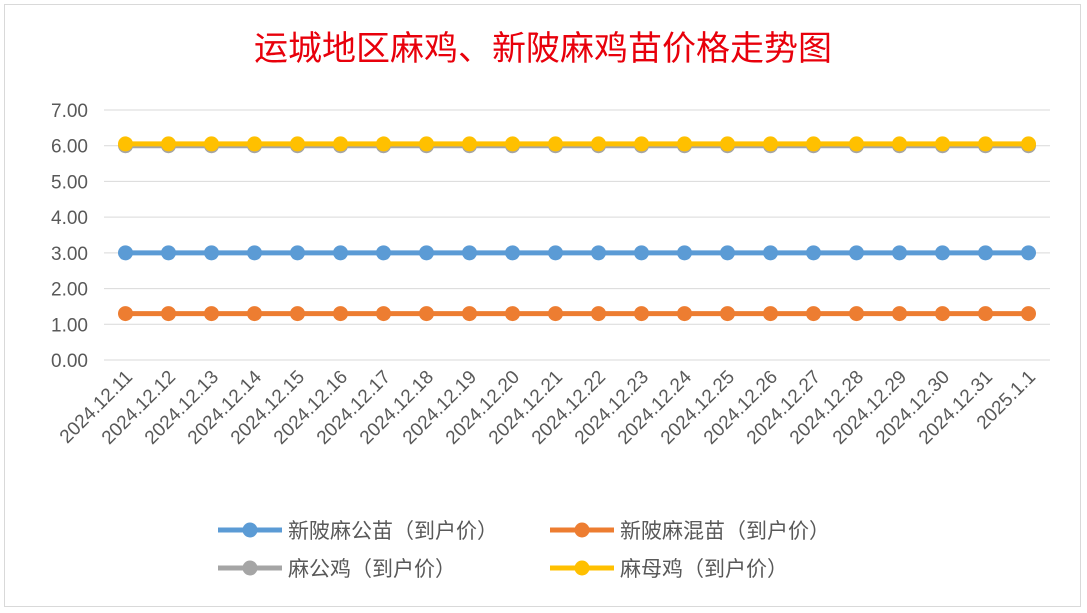  Describe the element at coordinates (543, 49) in the screenshot. I see `chart-title: 运城地区麻鸡、新陂麻鸡苗价格走势图` at that location.